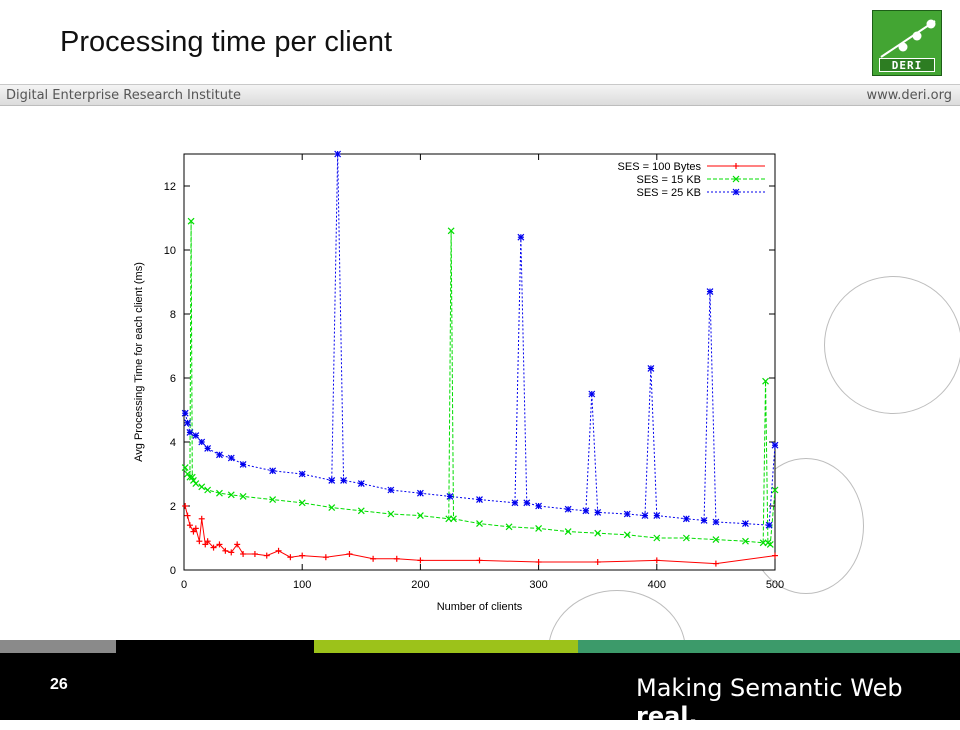  Describe the element at coordinates (226, 42) in the screenshot. I see `slide-title: Processing time per client` at that location.